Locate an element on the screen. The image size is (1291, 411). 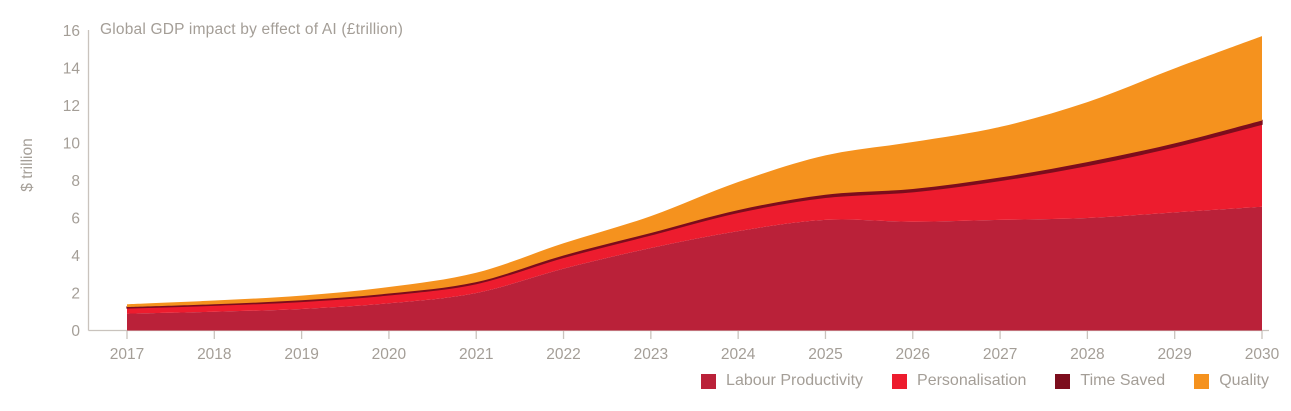
x-tick-label: 2024 is located at coordinates (738, 354).